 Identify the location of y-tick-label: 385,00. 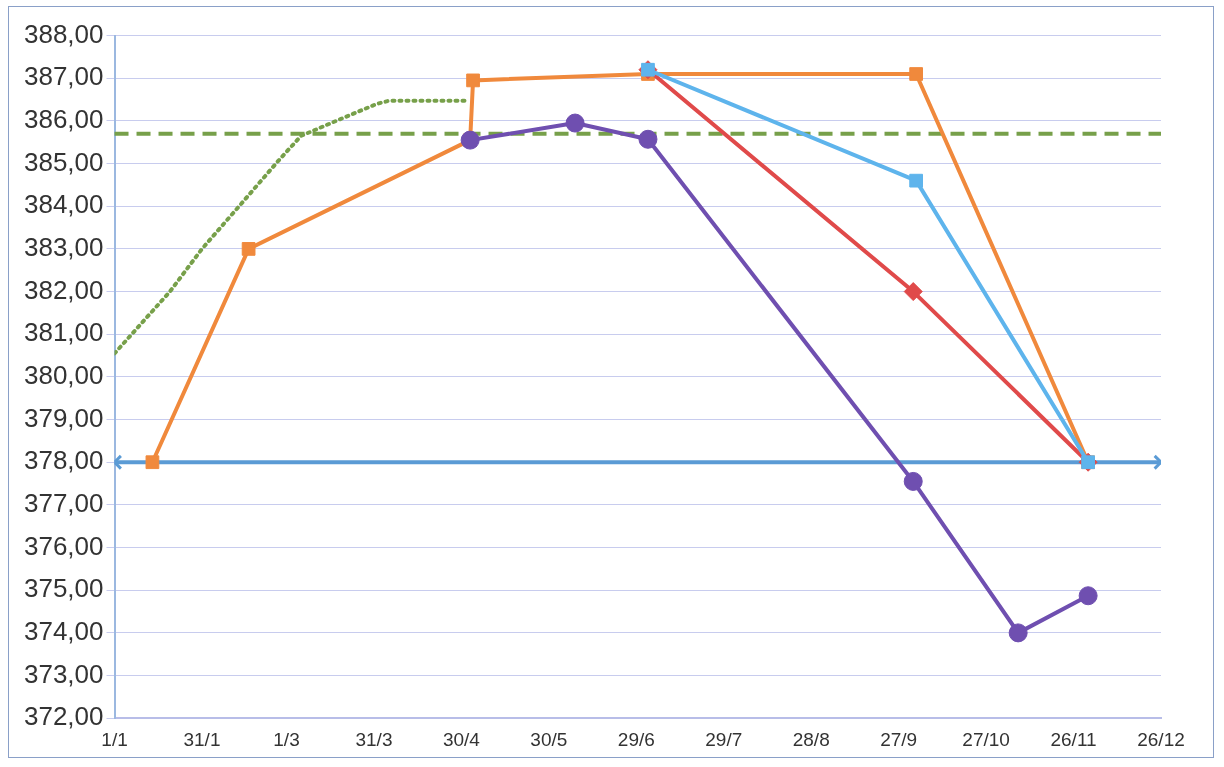
(63, 161).